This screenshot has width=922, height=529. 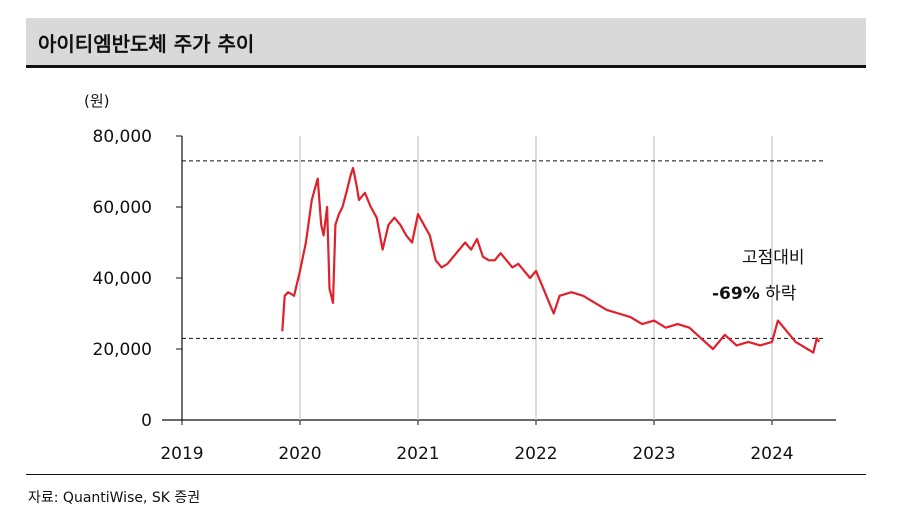 What do you see at coordinates (181, 454) in the screenshot?
I see `x-tick-label: 2019` at bounding box center [181, 454].